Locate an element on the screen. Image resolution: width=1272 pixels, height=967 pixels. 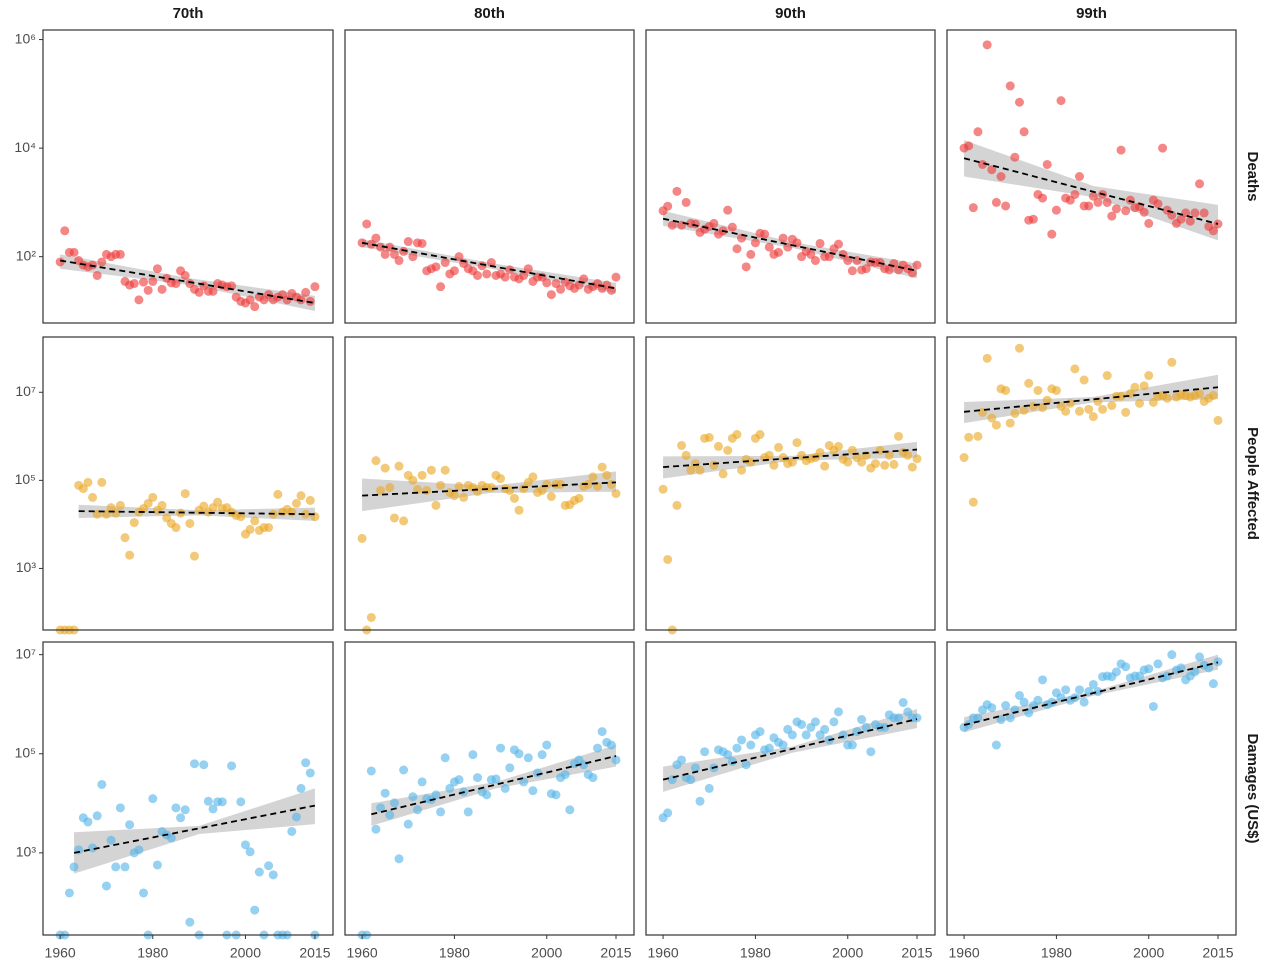
x-tick-label: 1980 is located at coordinates (454, 953).